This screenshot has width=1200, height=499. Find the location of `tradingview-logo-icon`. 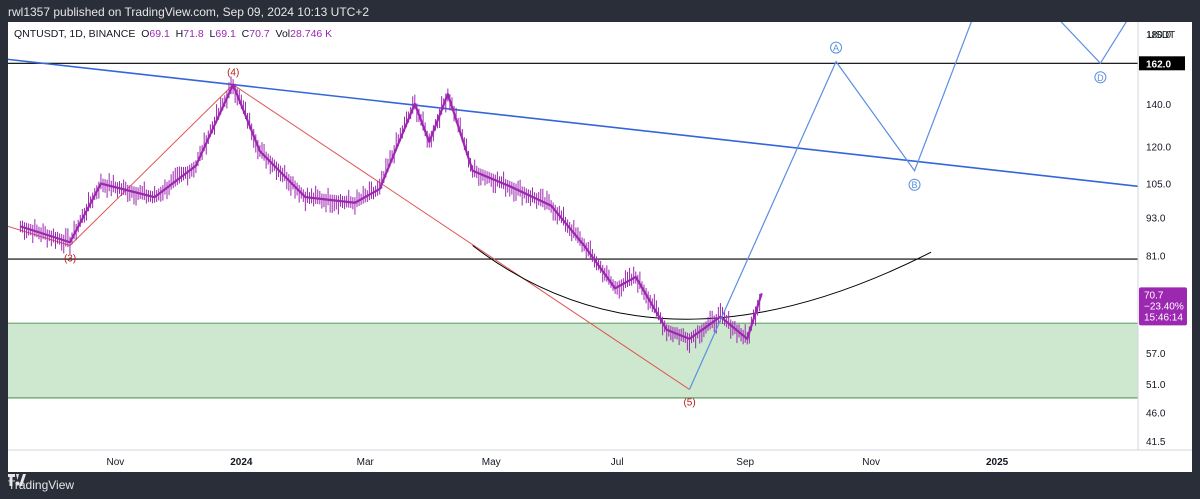

tradingview-logo-icon is located at coordinates (17, 480).